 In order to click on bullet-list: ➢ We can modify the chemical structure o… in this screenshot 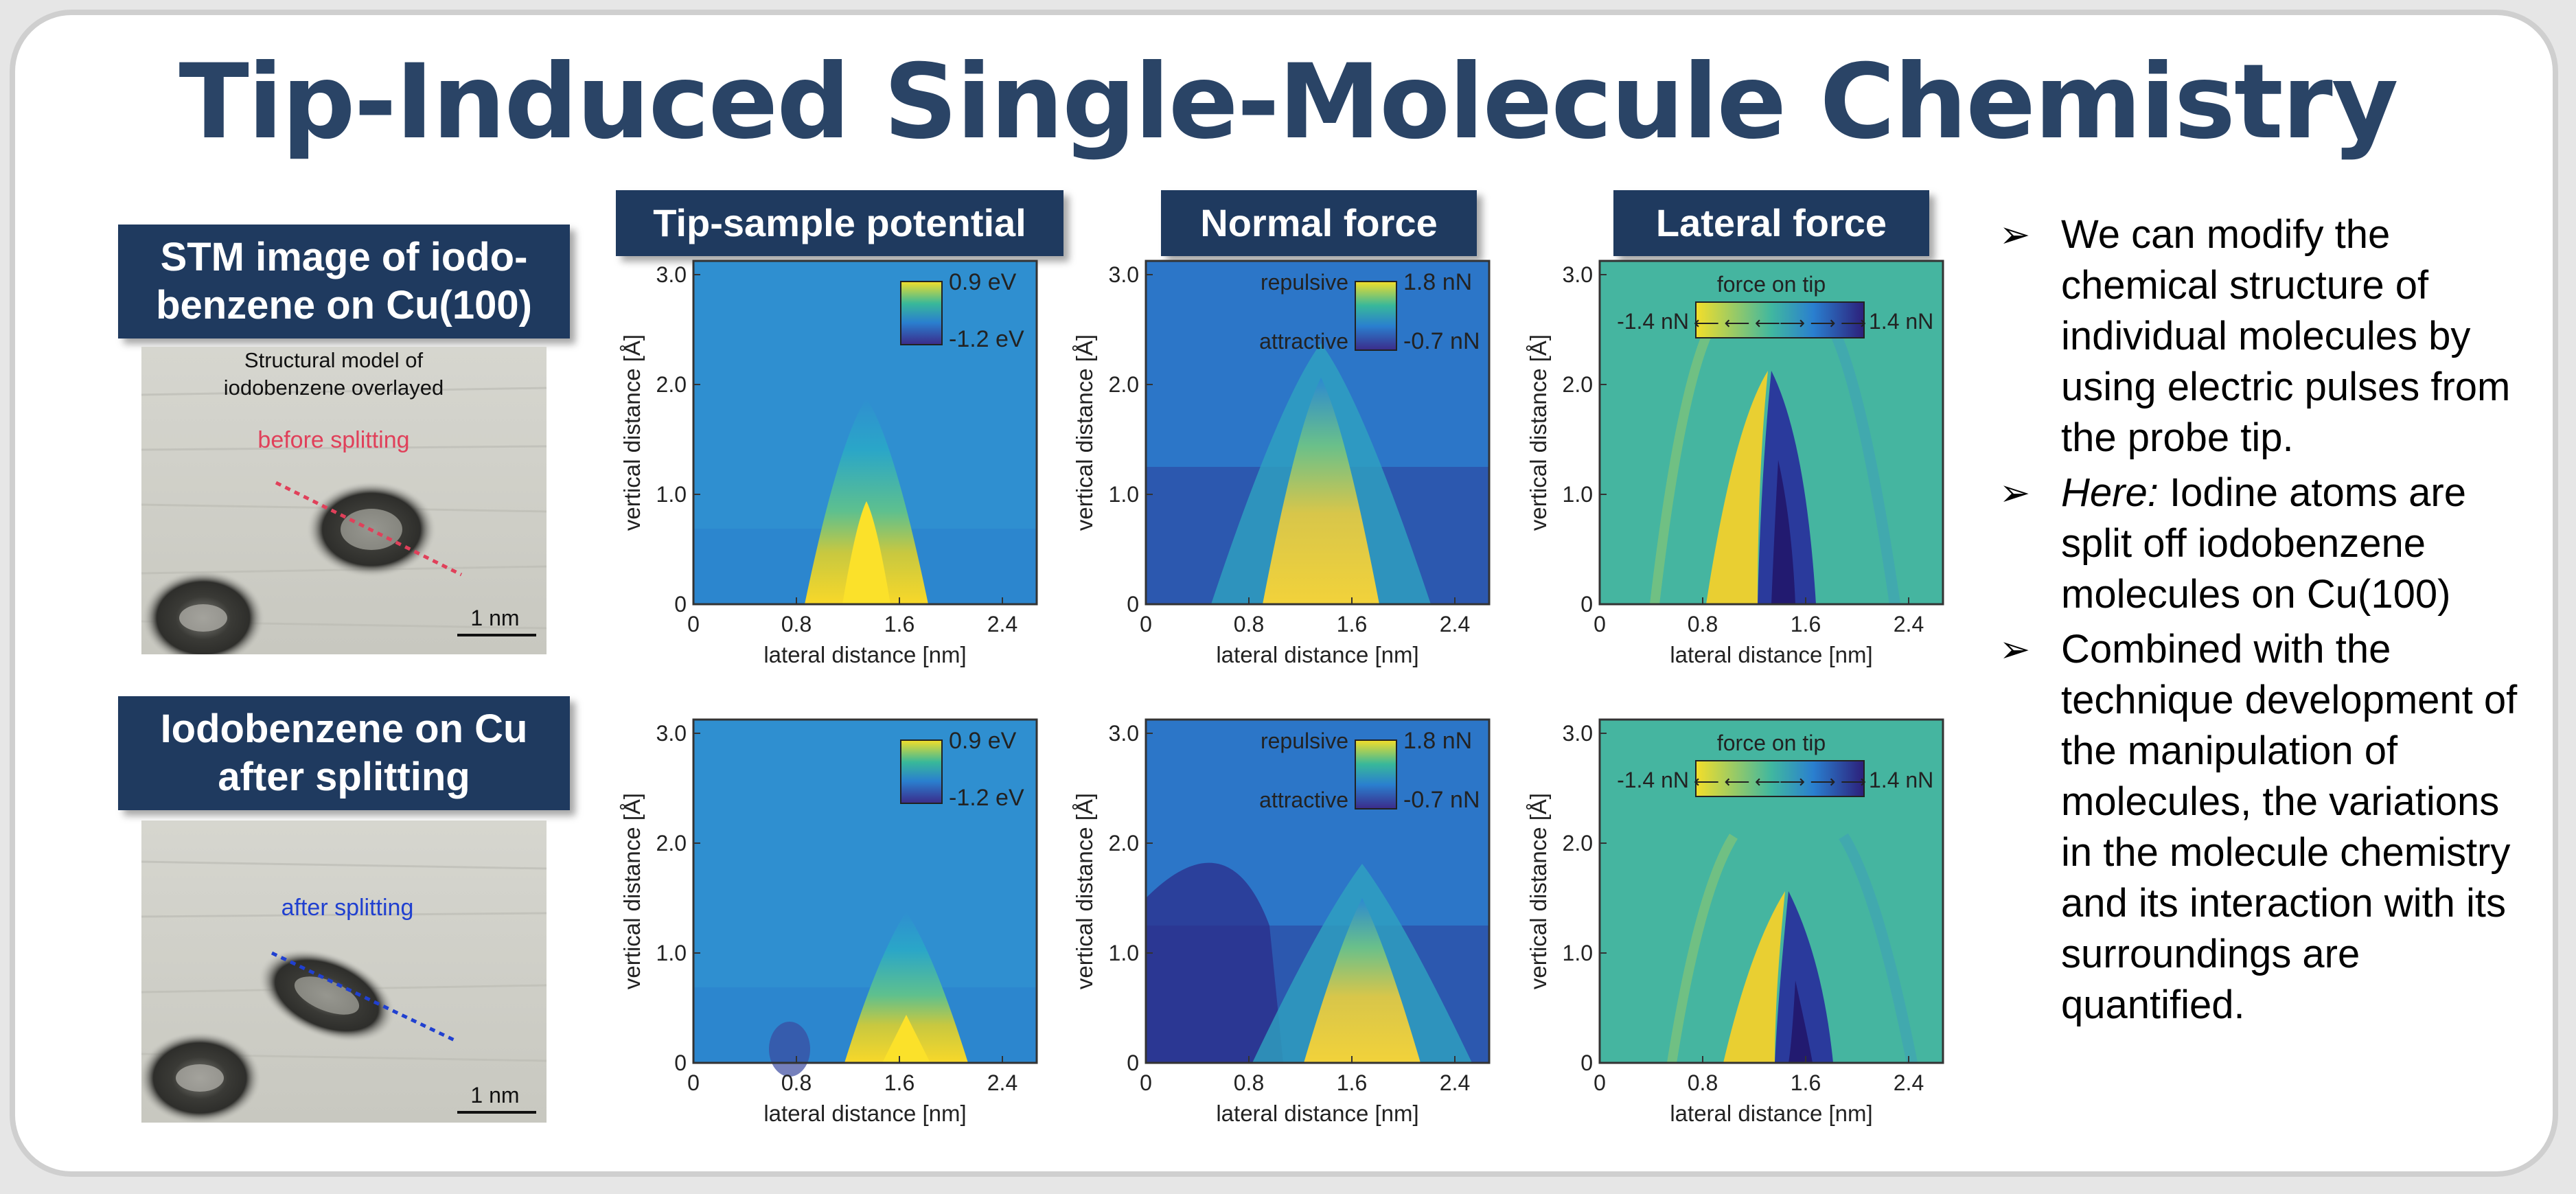, I will do `click(2260, 622)`.